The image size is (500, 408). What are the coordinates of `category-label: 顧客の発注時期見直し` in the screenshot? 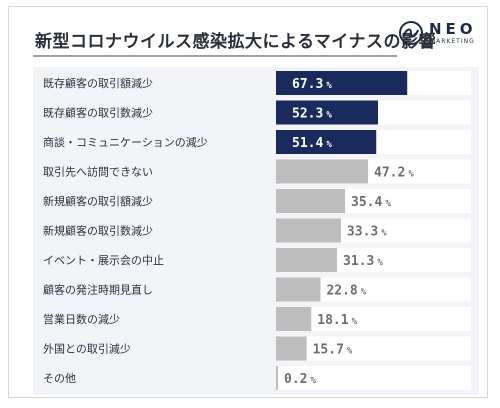 It's located at (98, 290).